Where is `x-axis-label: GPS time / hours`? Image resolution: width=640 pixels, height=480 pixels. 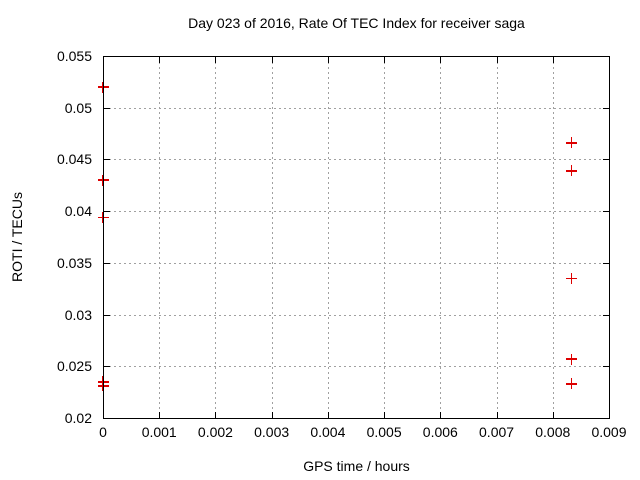 x-axis-label: GPS time / hours is located at coordinates (356, 466).